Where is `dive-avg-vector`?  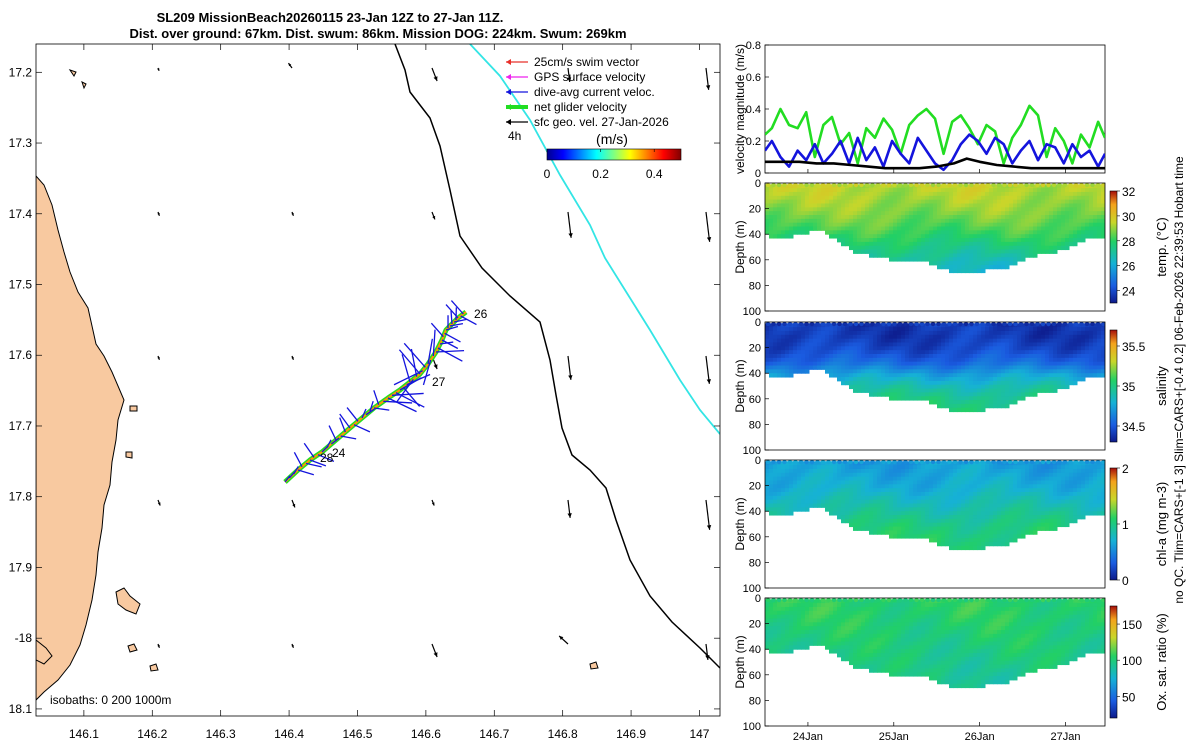 dive-avg-vector is located at coordinates (364, 413).